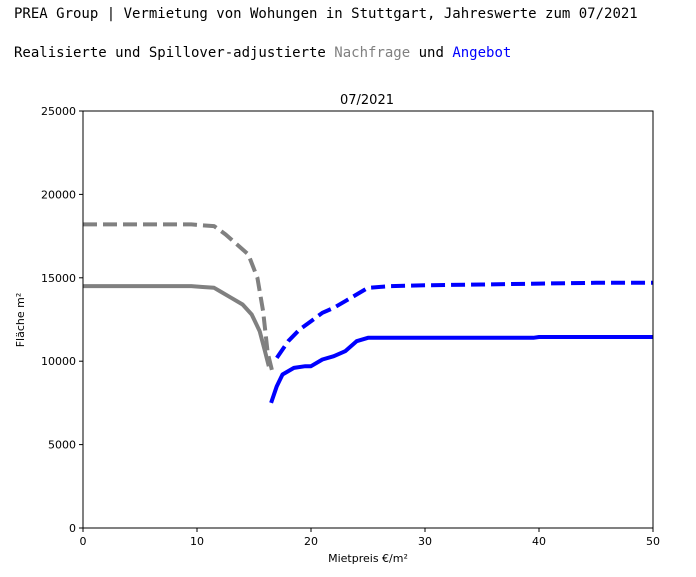 The width and height of the screenshot is (696, 577). Describe the element at coordinates (425, 541) in the screenshot. I see `x-tick-label: 30` at that location.